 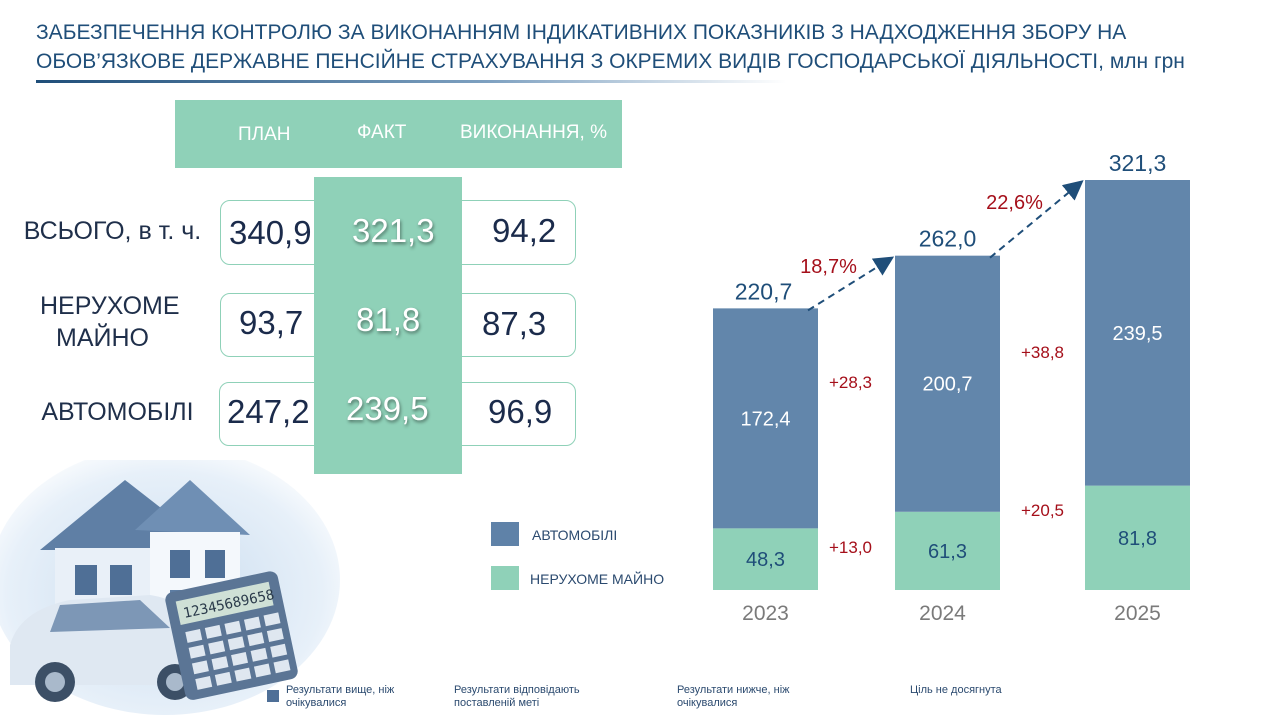 I want to click on value-label-realty-2024: 61,3, so click(x=947, y=552).